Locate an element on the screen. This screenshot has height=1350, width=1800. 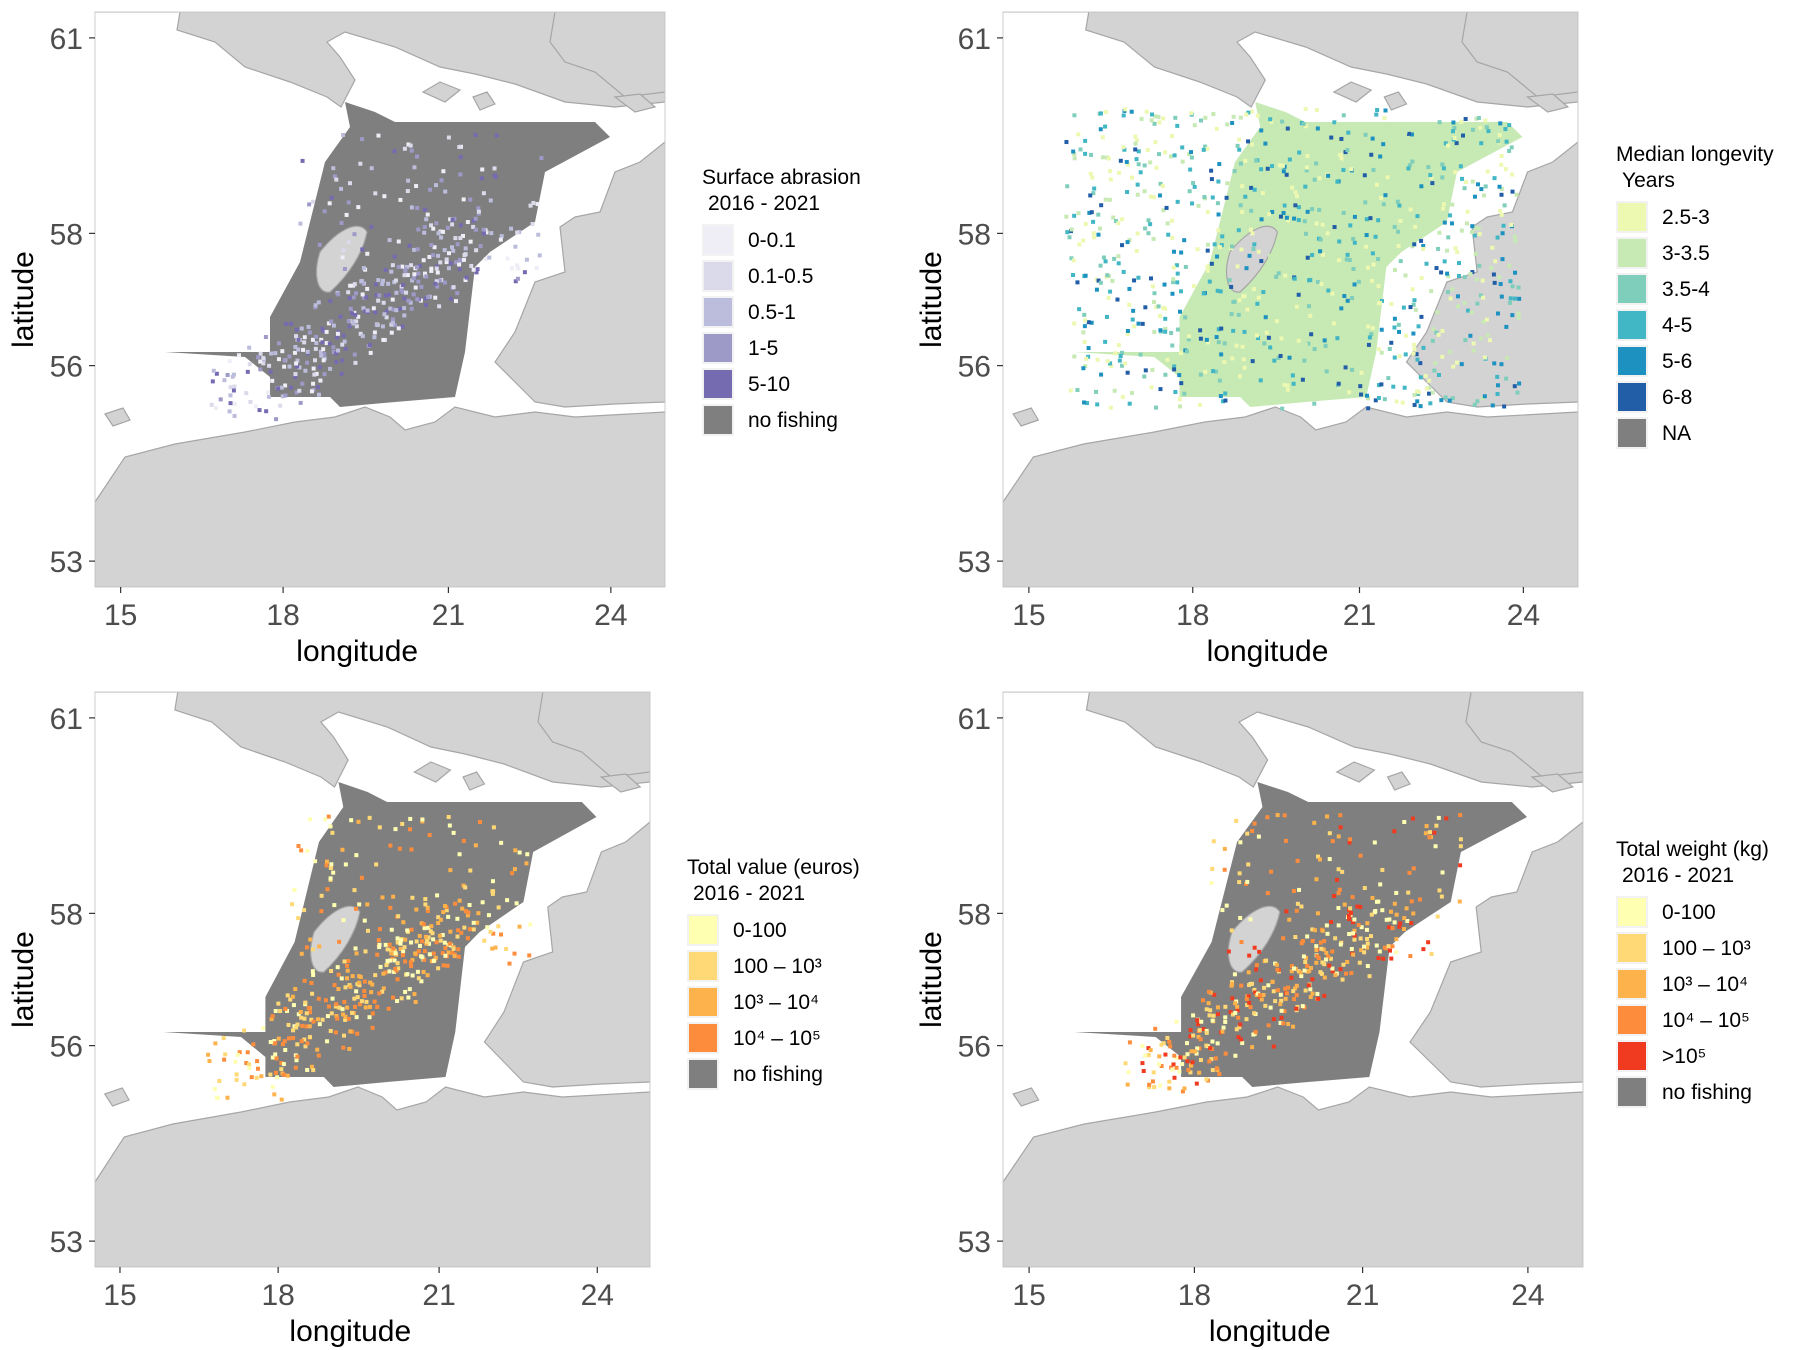
y-tick-label: 61 is located at coordinates (66, 39).